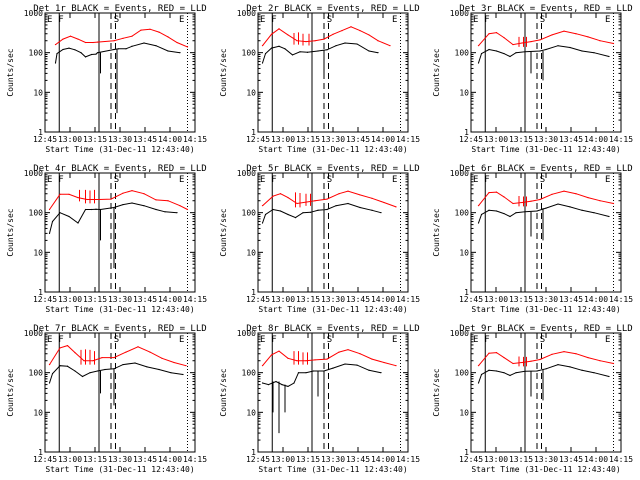 The height and width of the screenshot is (480, 640). I want to click on panel-title: Det 6r BLACK = Events, RED = LLD, so click(545, 169).